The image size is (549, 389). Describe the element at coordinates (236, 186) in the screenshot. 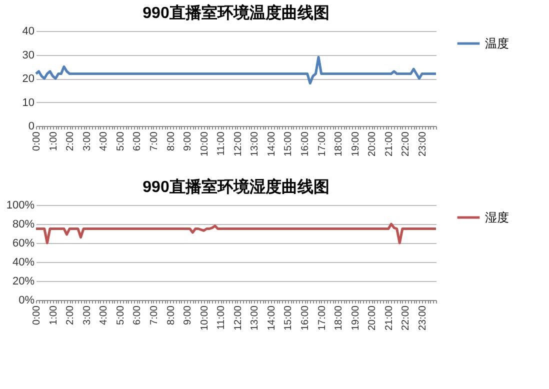

I see `chart-title: 990直播室环境湿度曲线图` at that location.